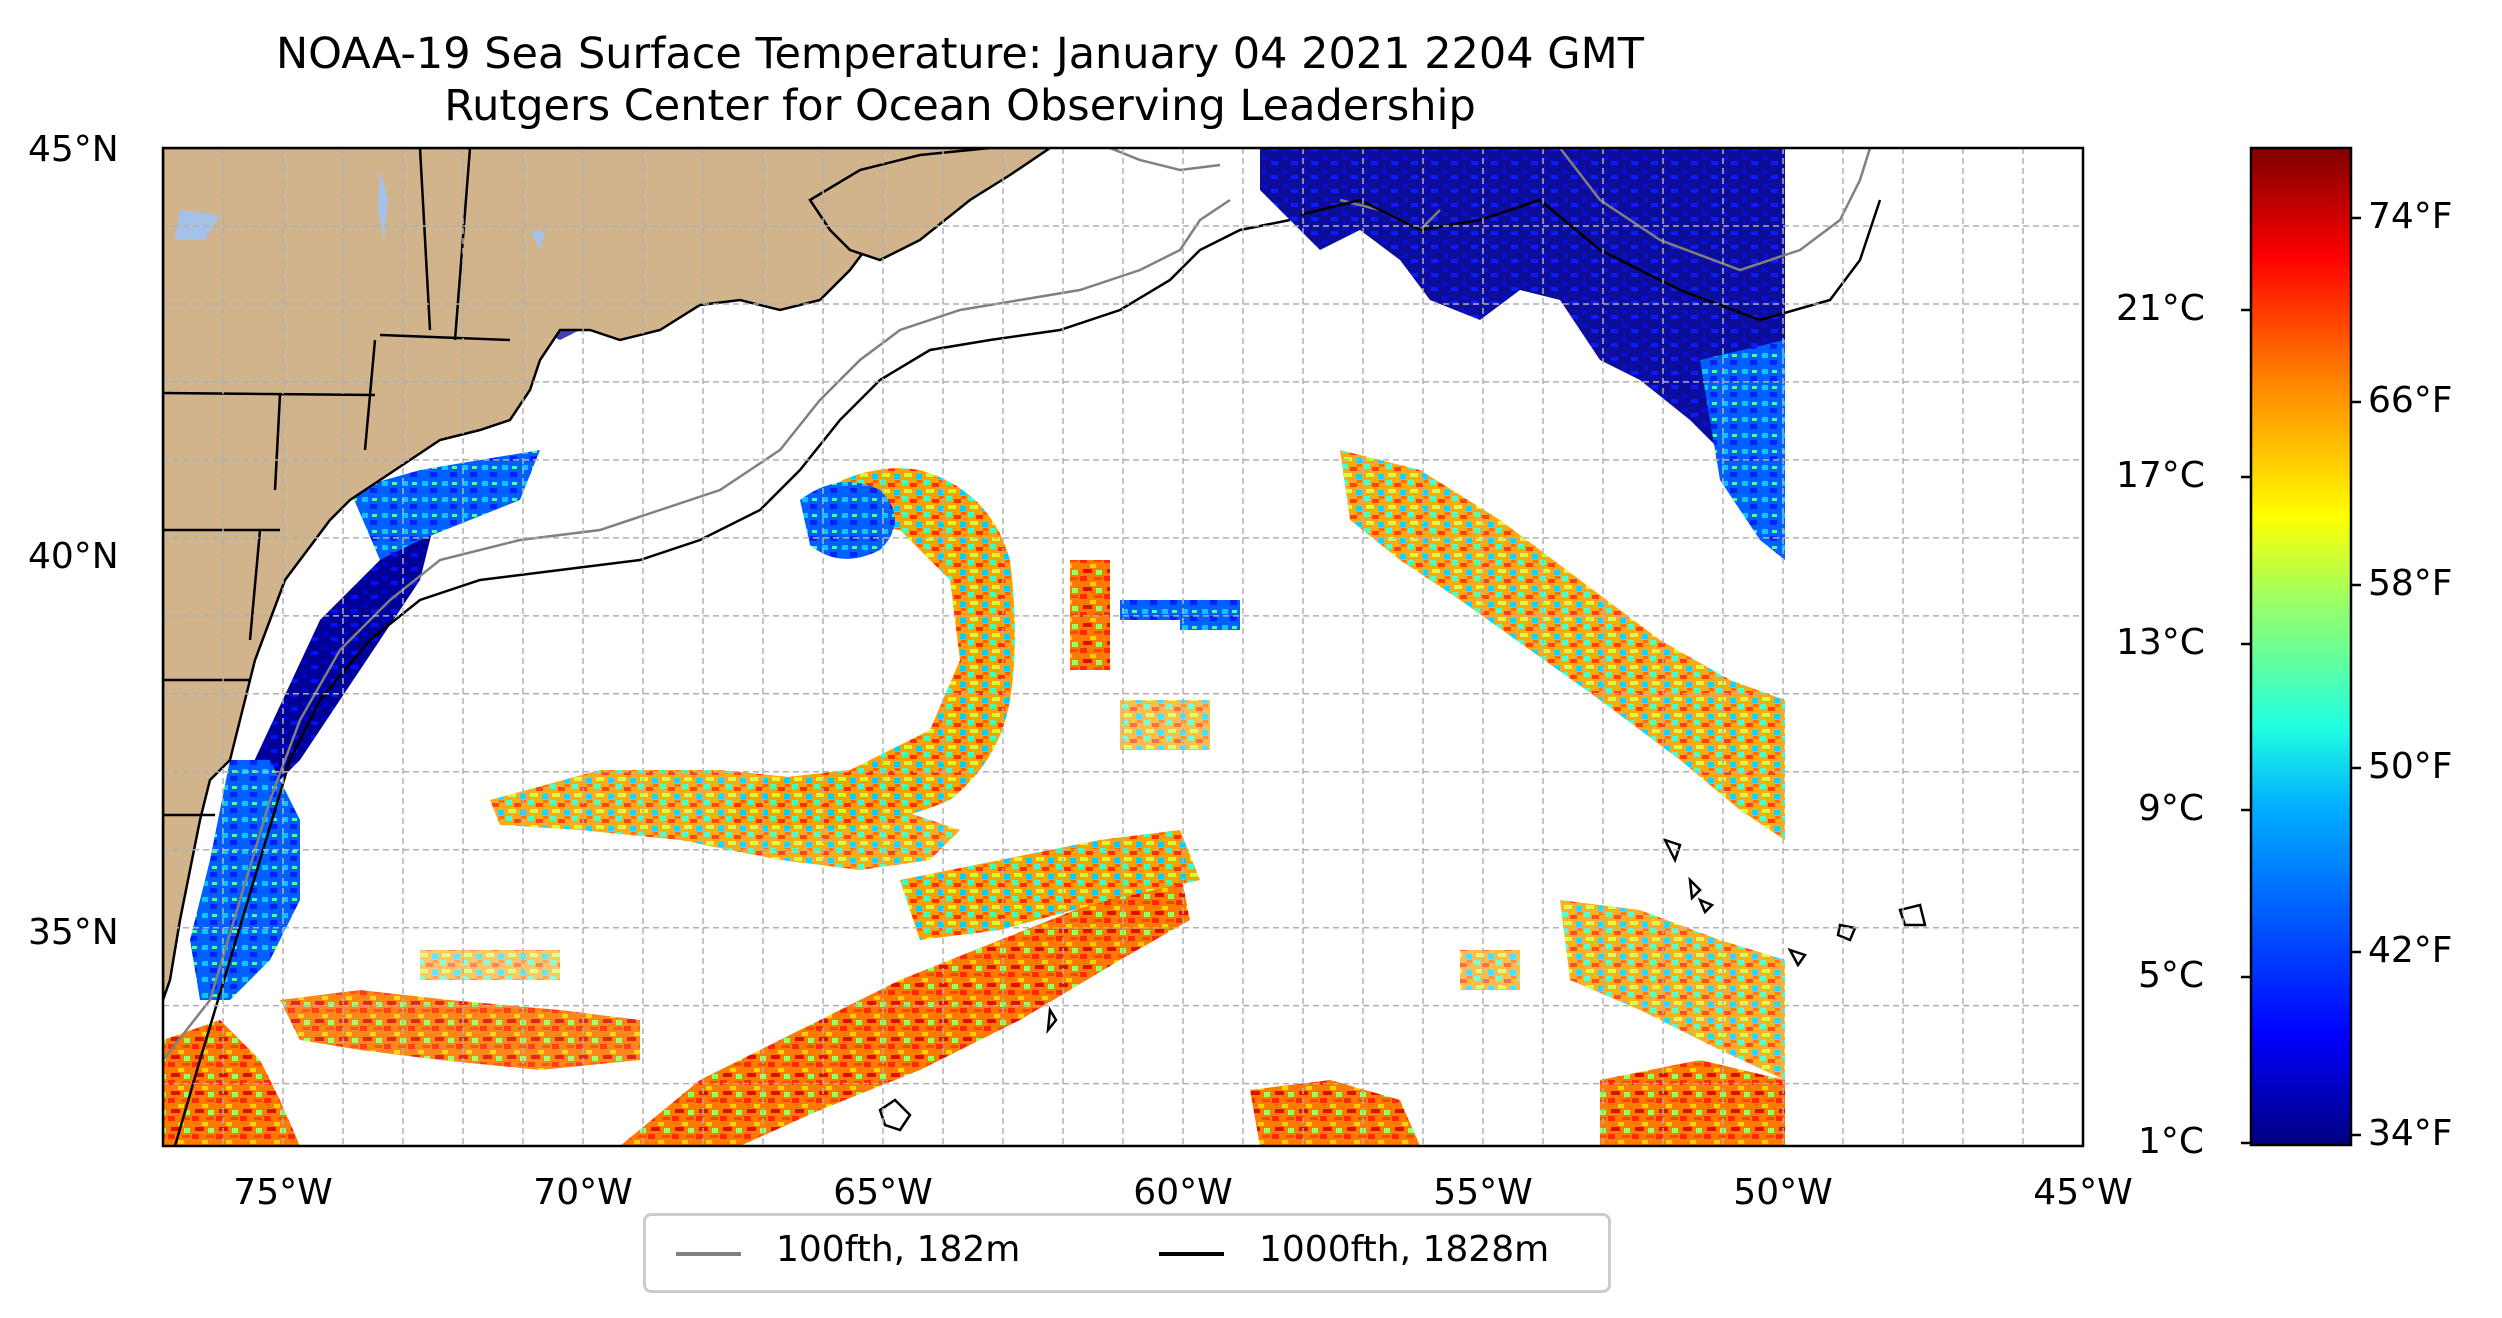 The height and width of the screenshot is (1318, 2502). What do you see at coordinates (1404, 1249) in the screenshot?
I see `legend-label-1000fth: 1000fth, 1828m` at bounding box center [1404, 1249].